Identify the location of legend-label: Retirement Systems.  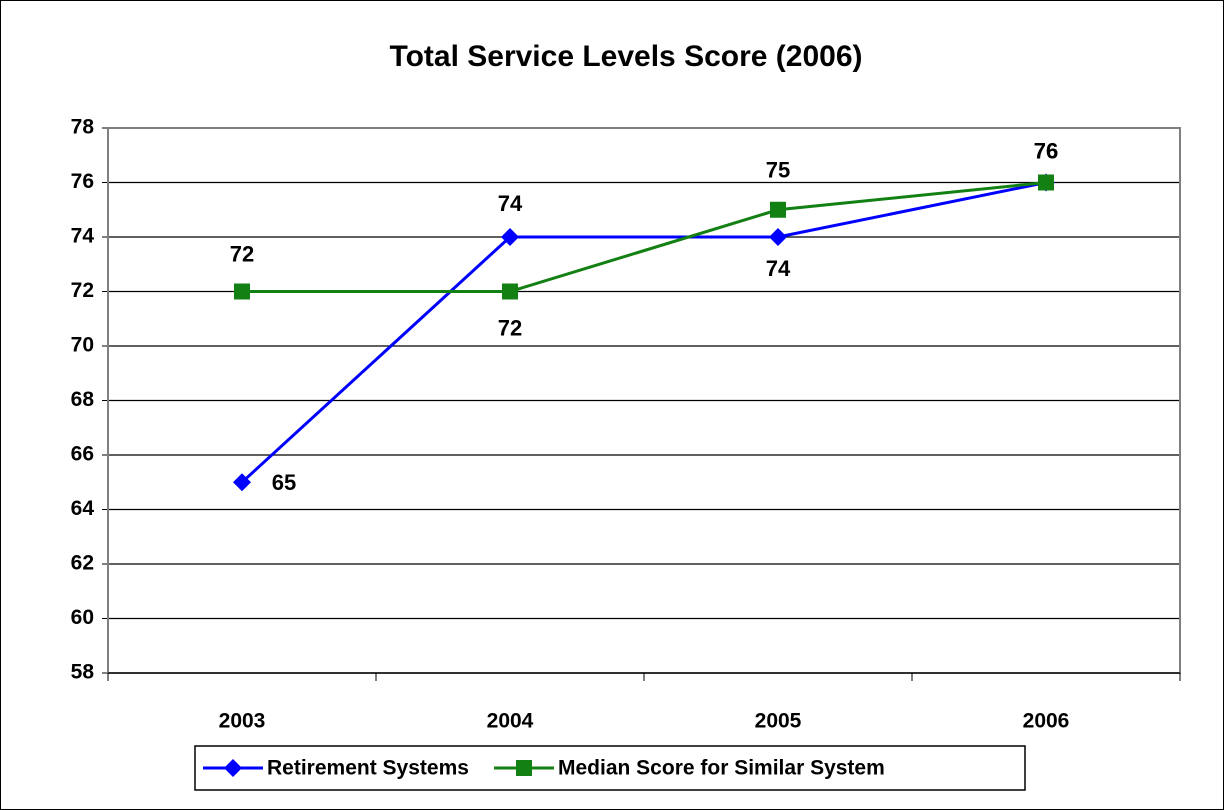
(368, 768).